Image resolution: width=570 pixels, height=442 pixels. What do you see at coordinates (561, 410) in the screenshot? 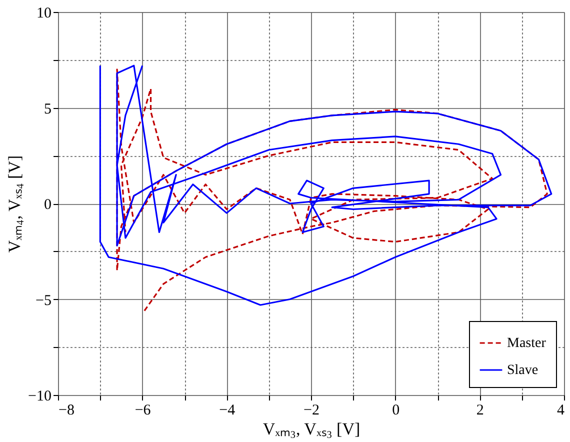
I see `x-tick-label: 4` at bounding box center [561, 410].